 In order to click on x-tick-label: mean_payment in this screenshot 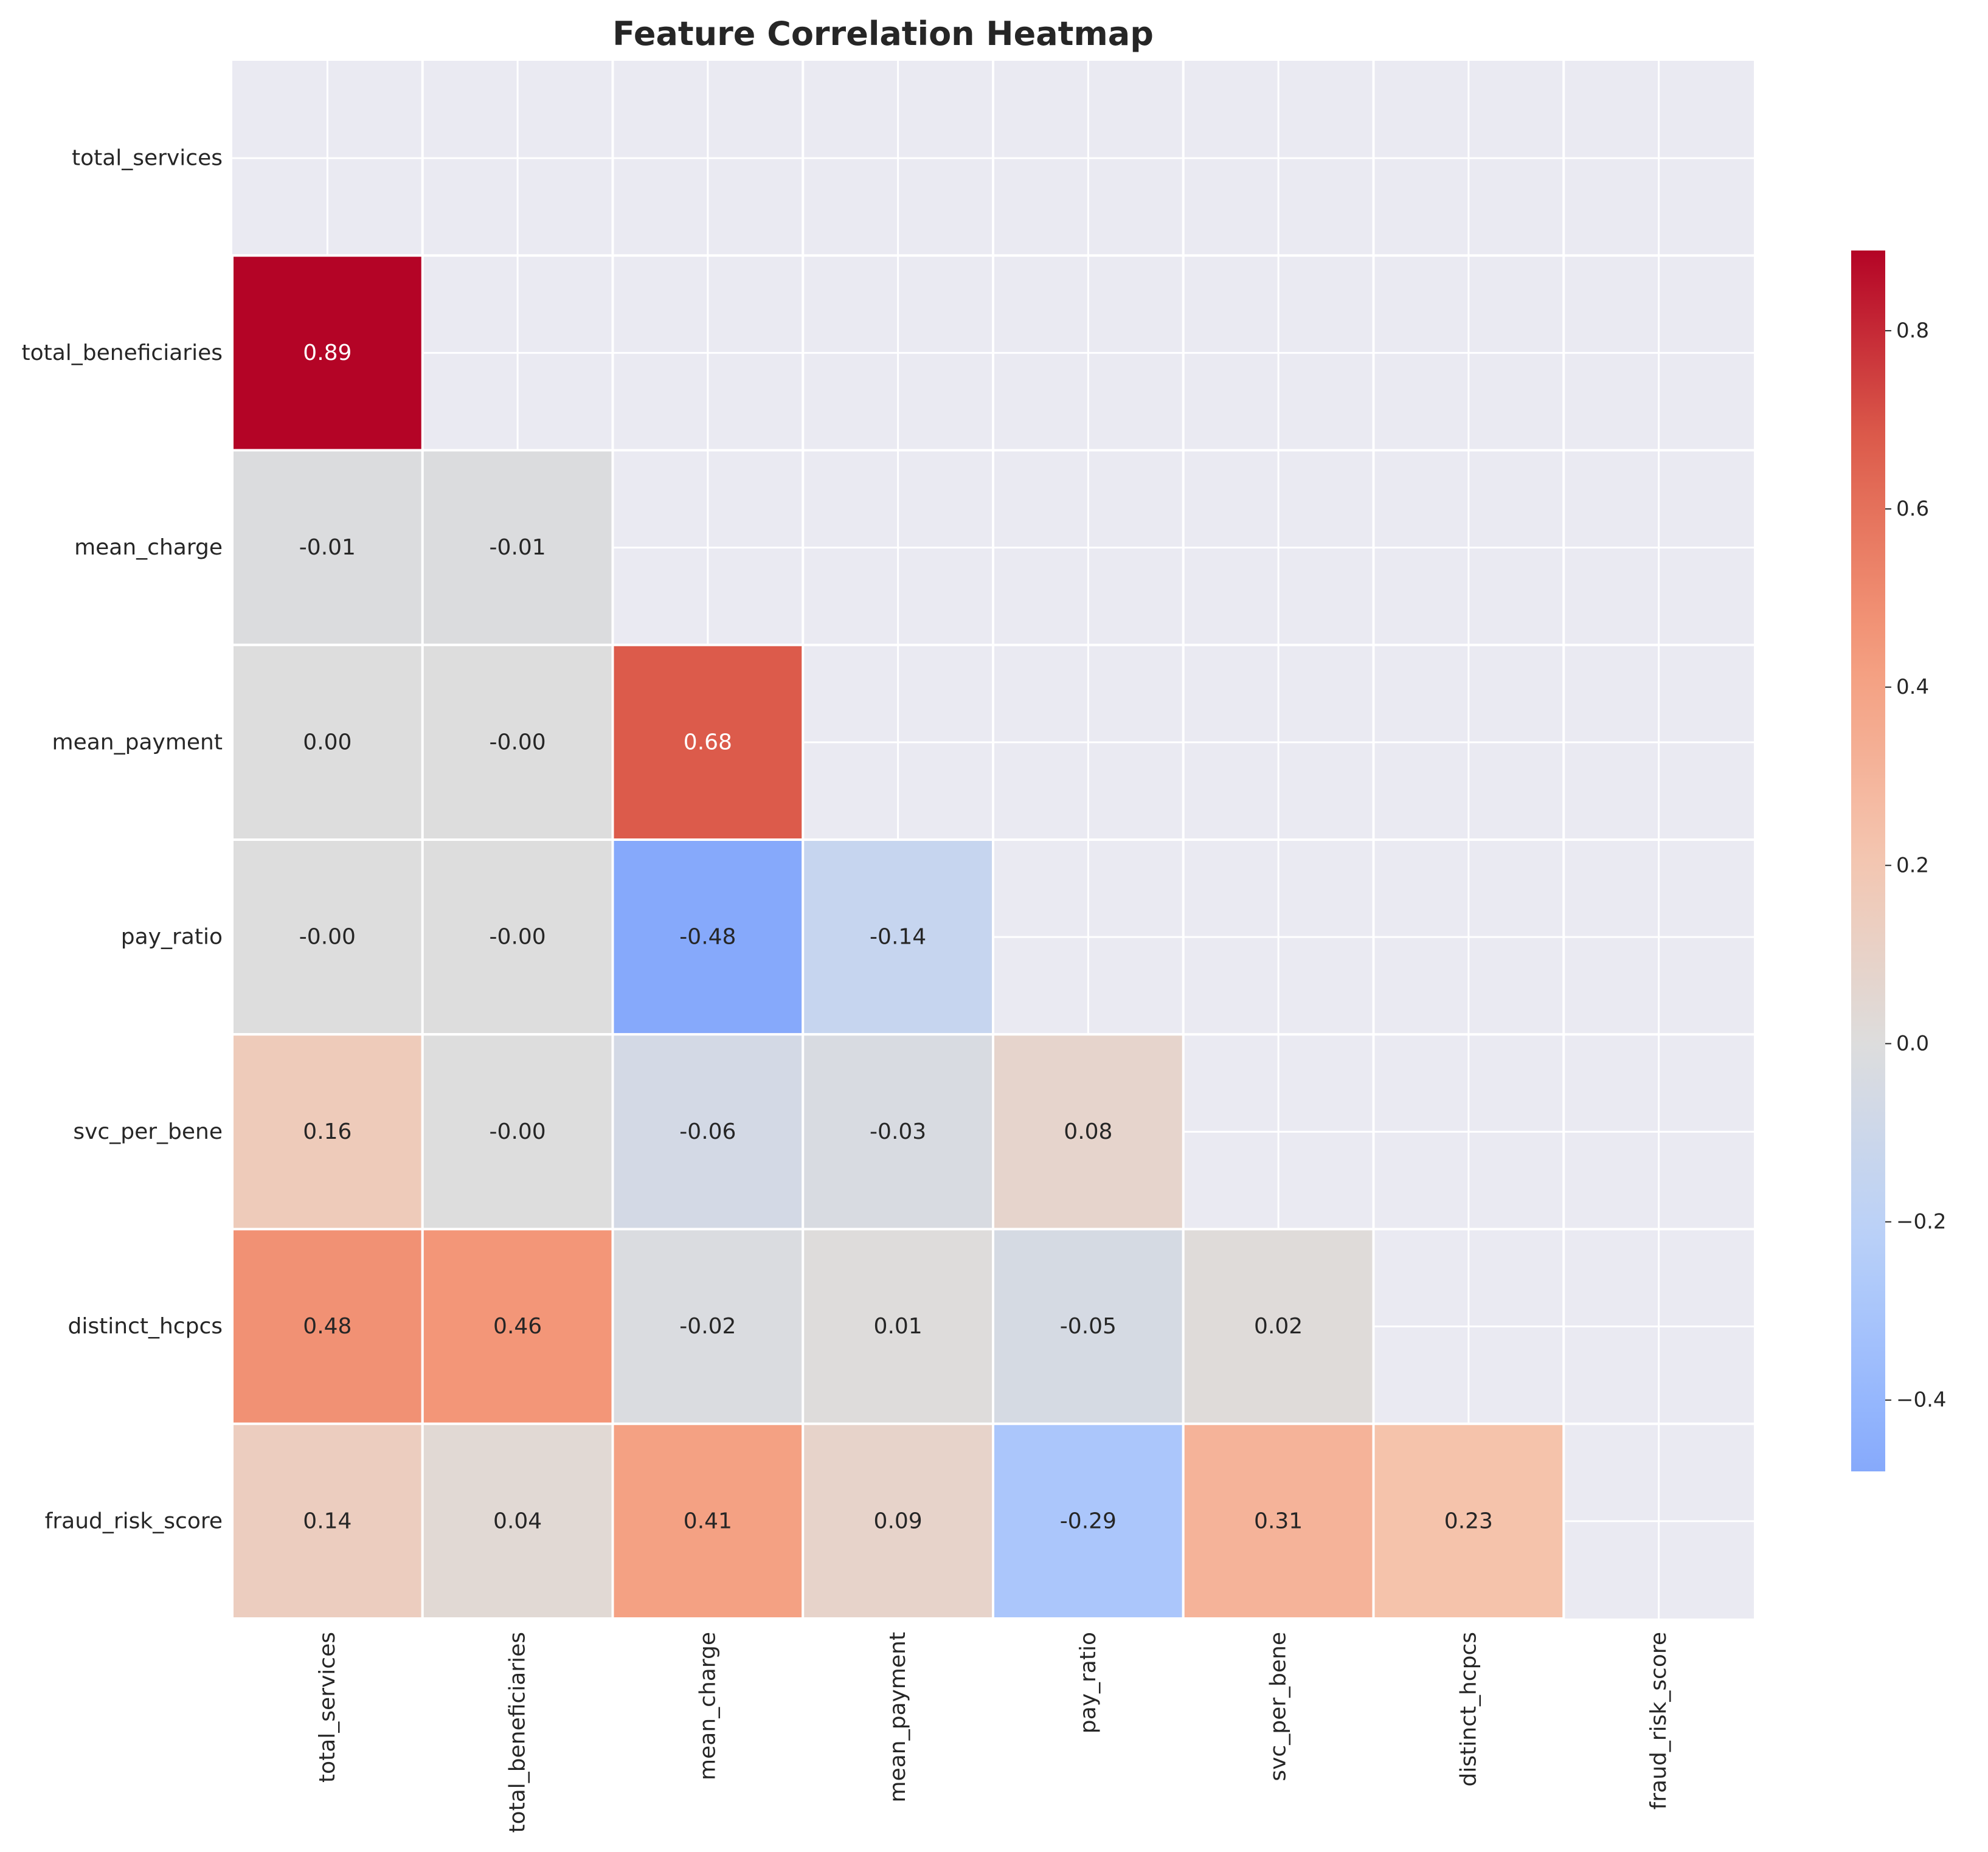, I will do `click(897, 1717)`.